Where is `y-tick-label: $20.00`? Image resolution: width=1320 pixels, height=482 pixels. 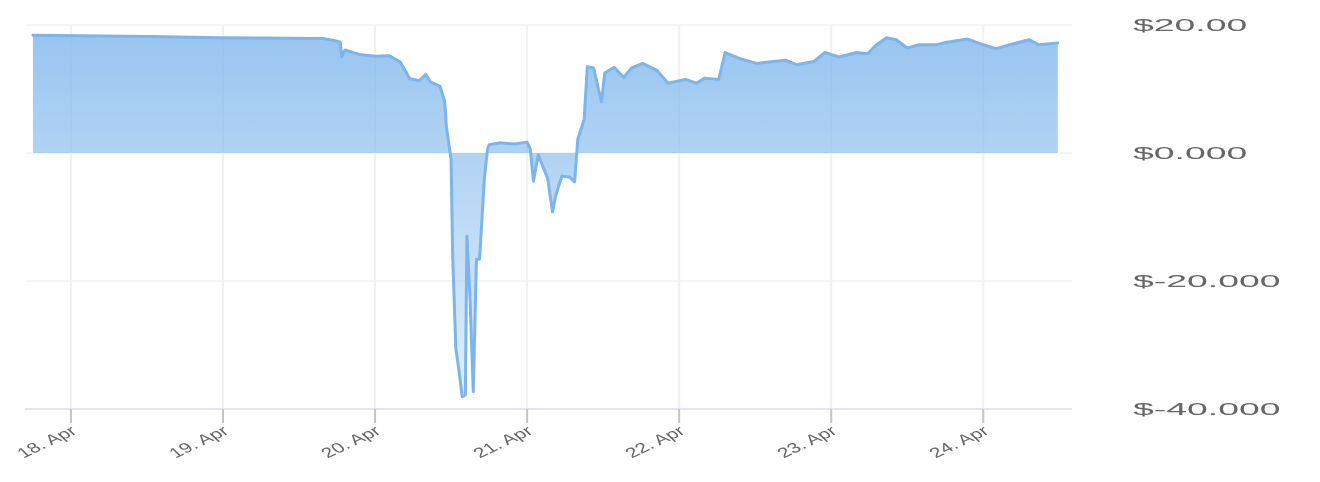 y-tick-label: $20.00 is located at coordinates (1190, 25).